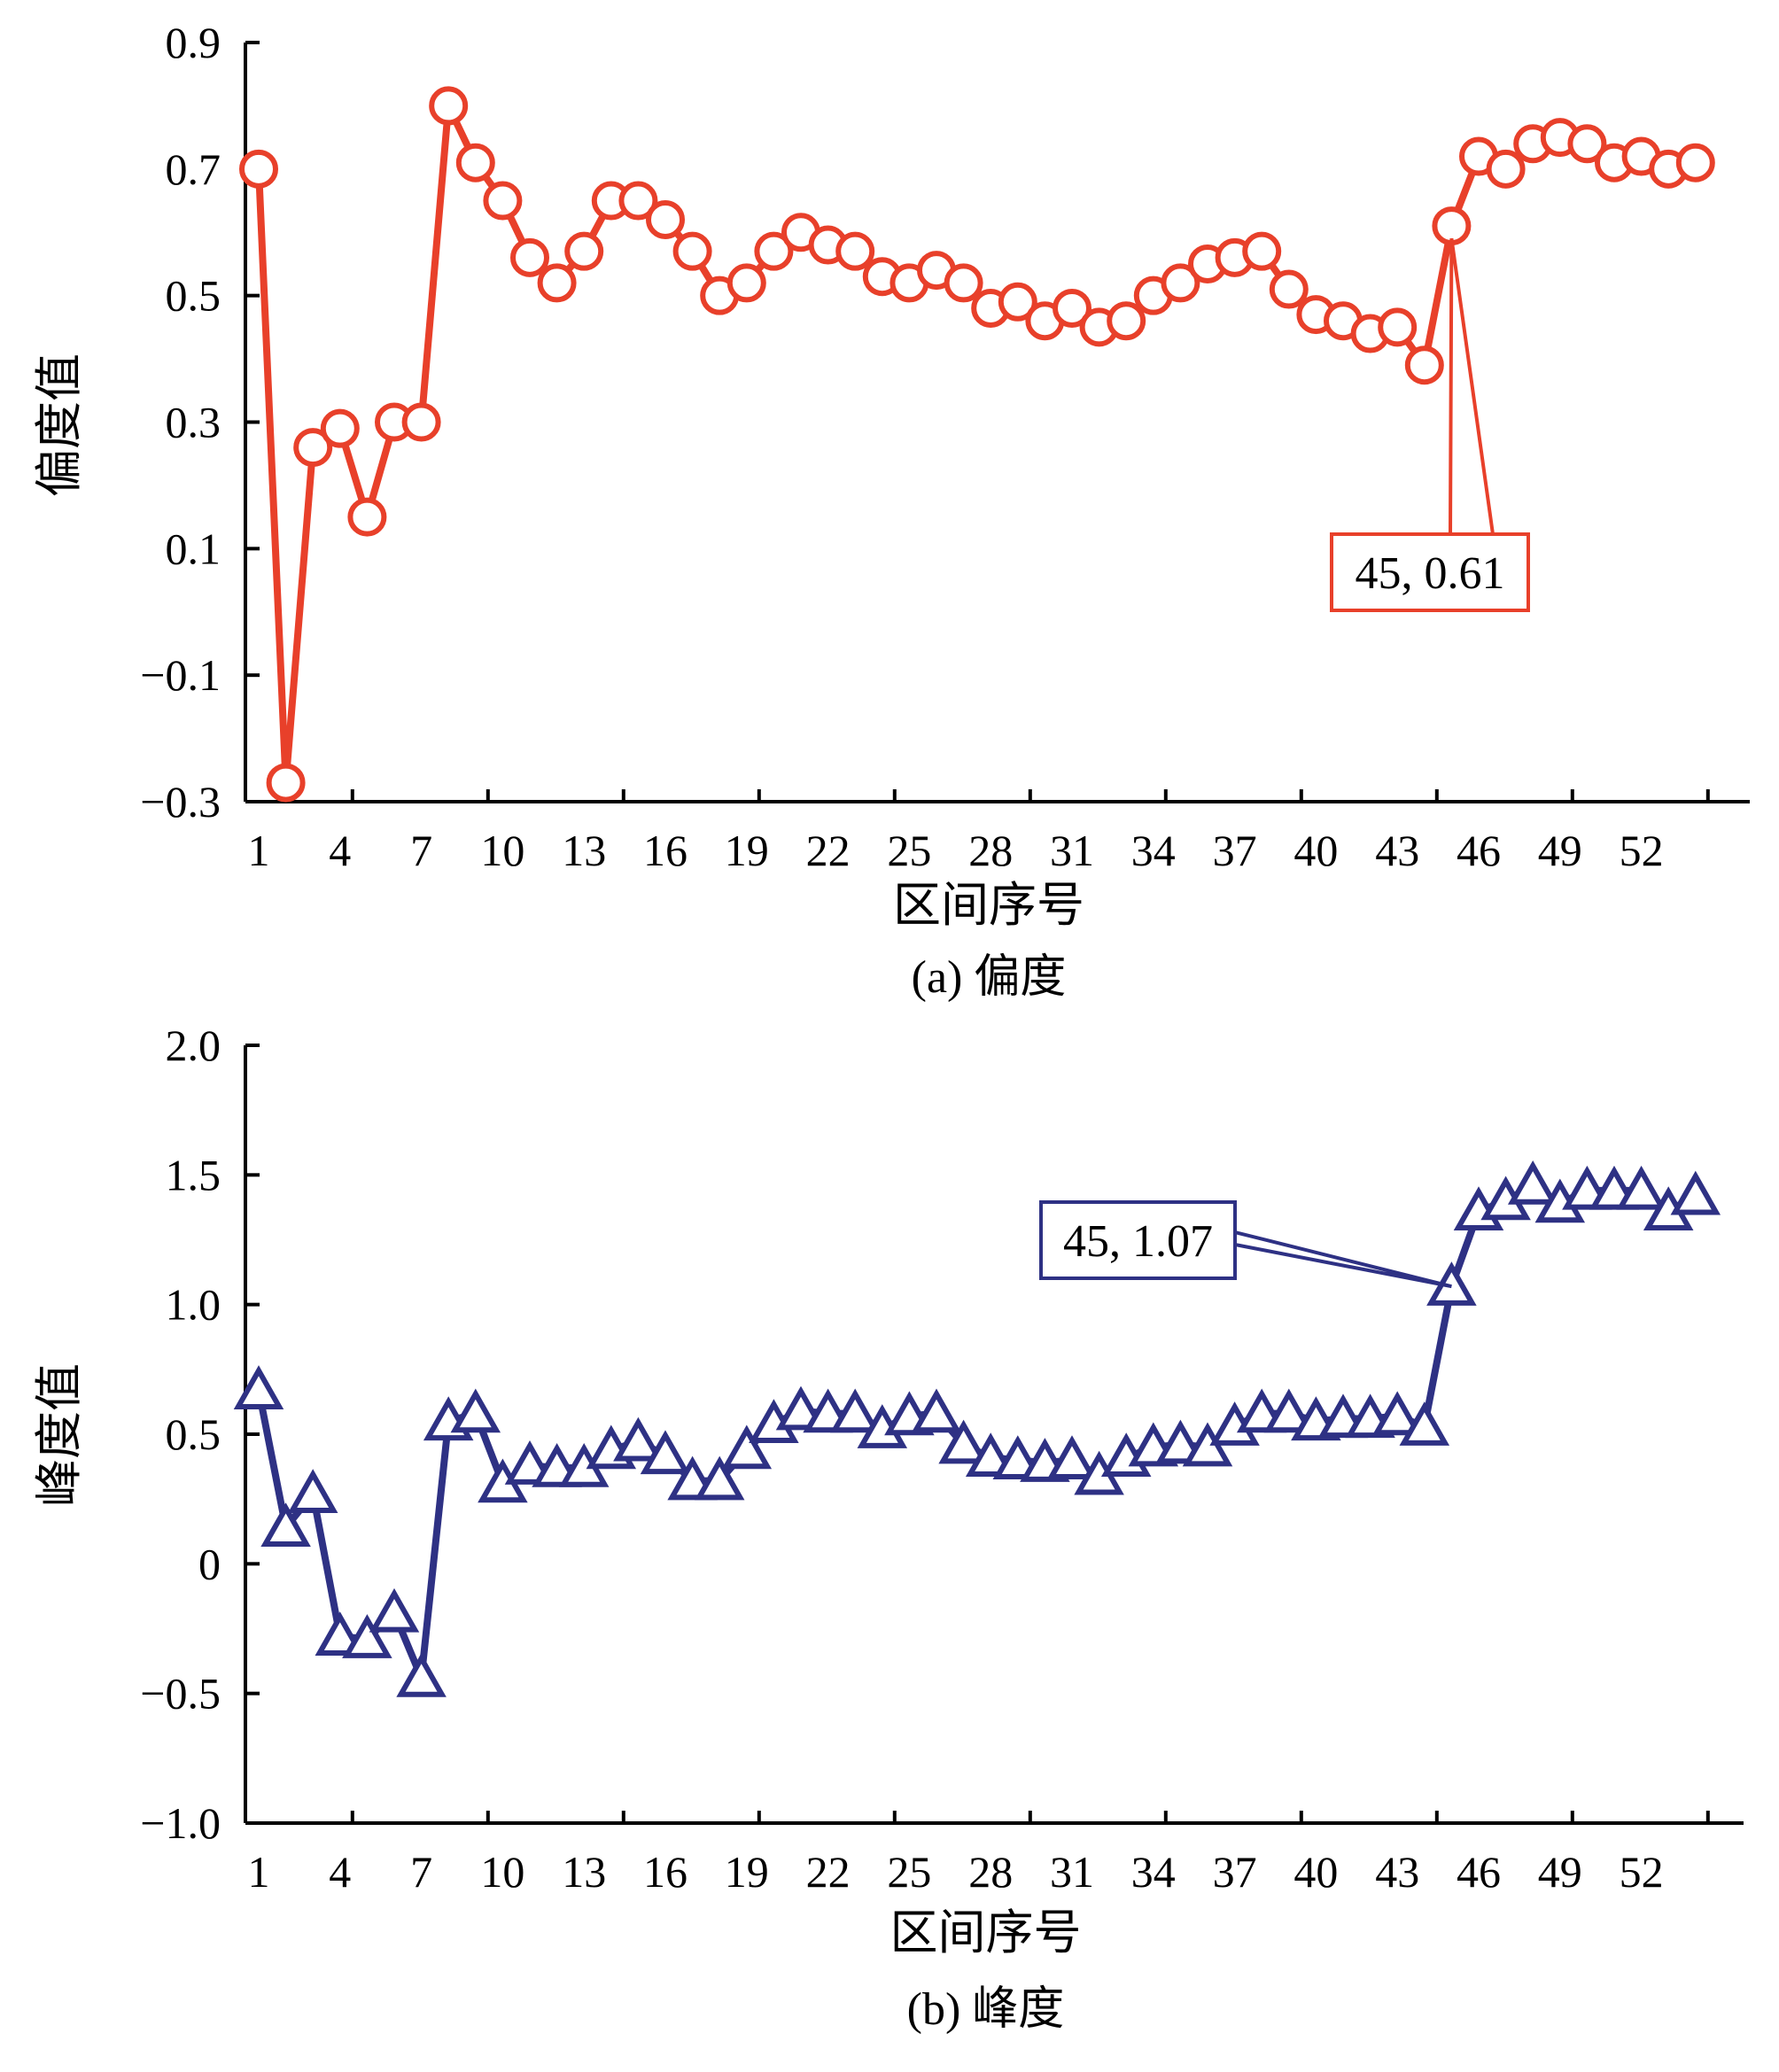 The image size is (1779, 2072). What do you see at coordinates (421, 1872) in the screenshot?
I see `kurtosis-x-tick-label: 7` at bounding box center [421, 1872].